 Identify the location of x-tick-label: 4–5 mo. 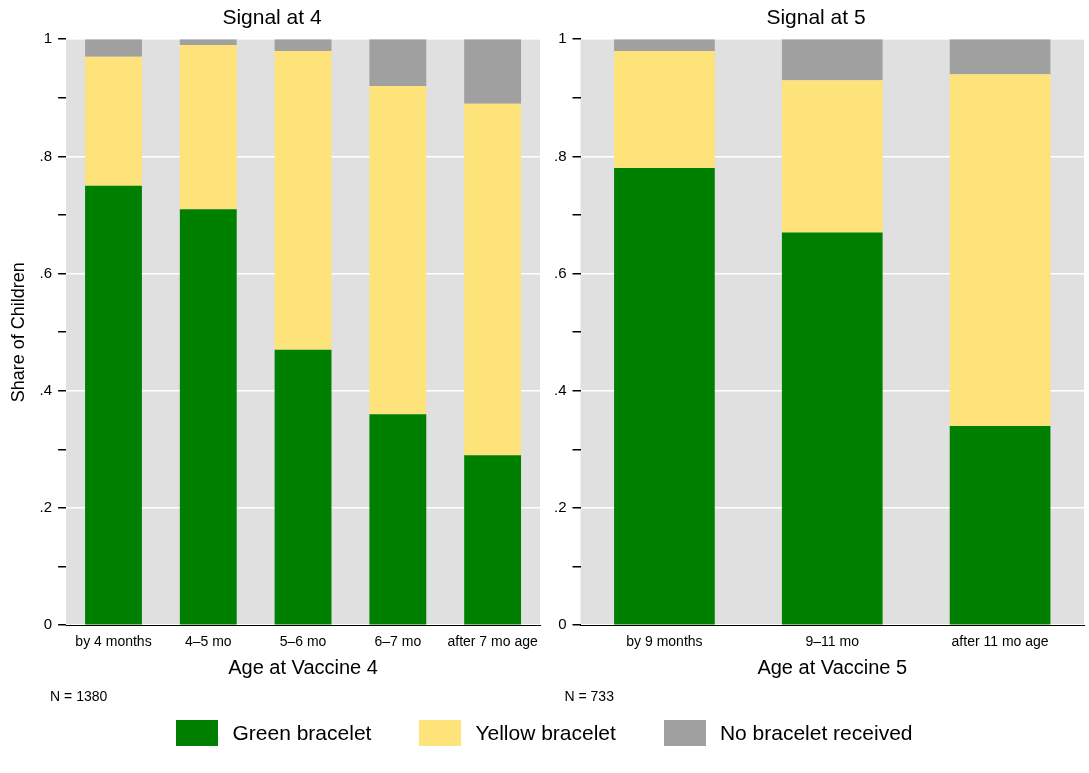
(208, 641).